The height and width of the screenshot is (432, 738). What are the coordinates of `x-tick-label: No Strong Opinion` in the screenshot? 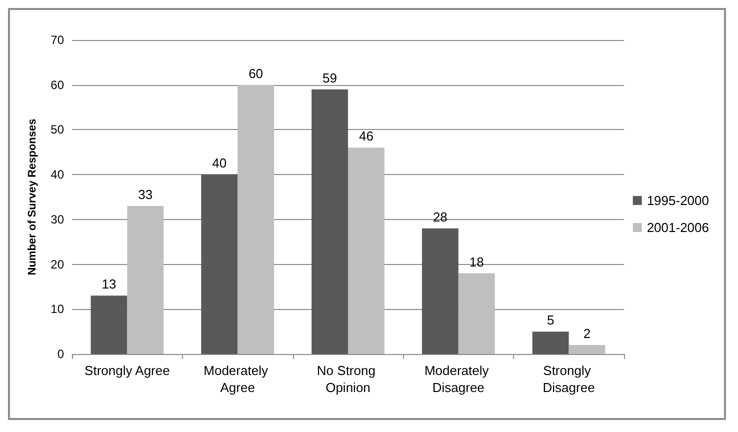 It's located at (348, 379).